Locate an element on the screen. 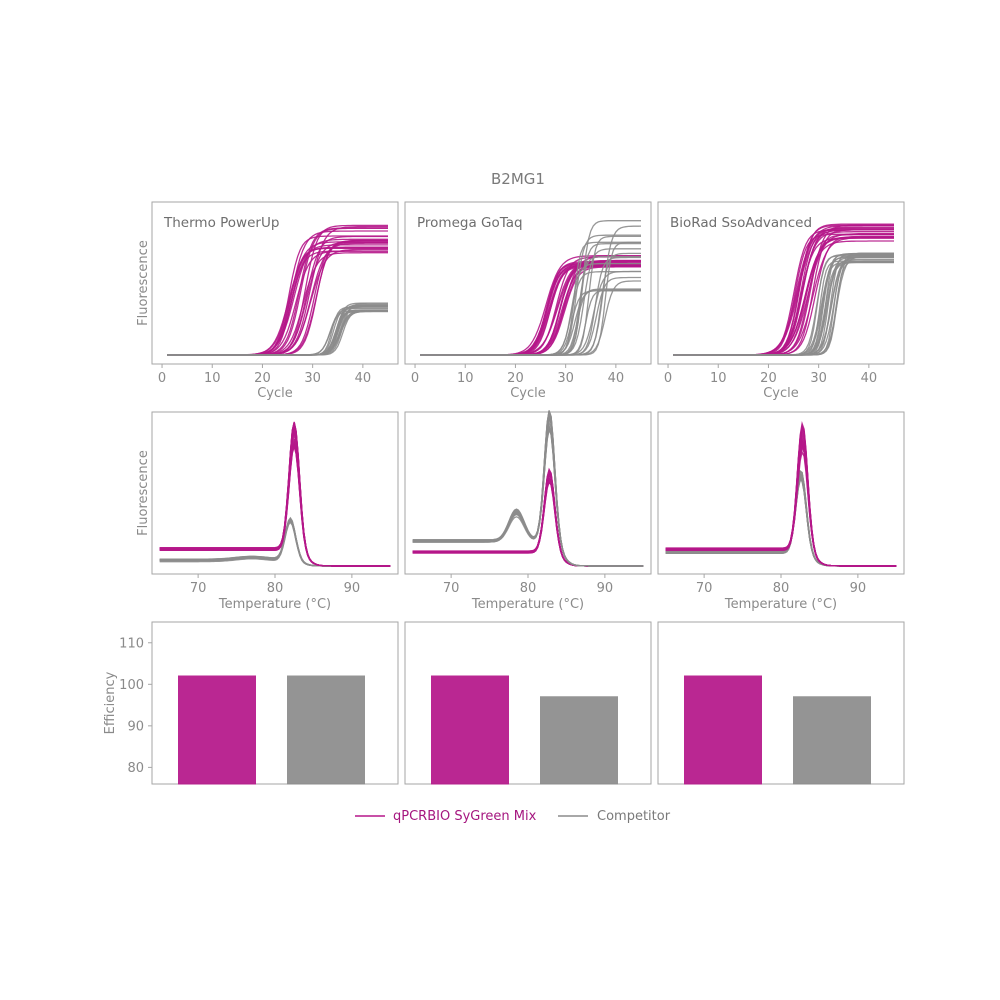  y-tick-label: 80 is located at coordinates (135, 768).